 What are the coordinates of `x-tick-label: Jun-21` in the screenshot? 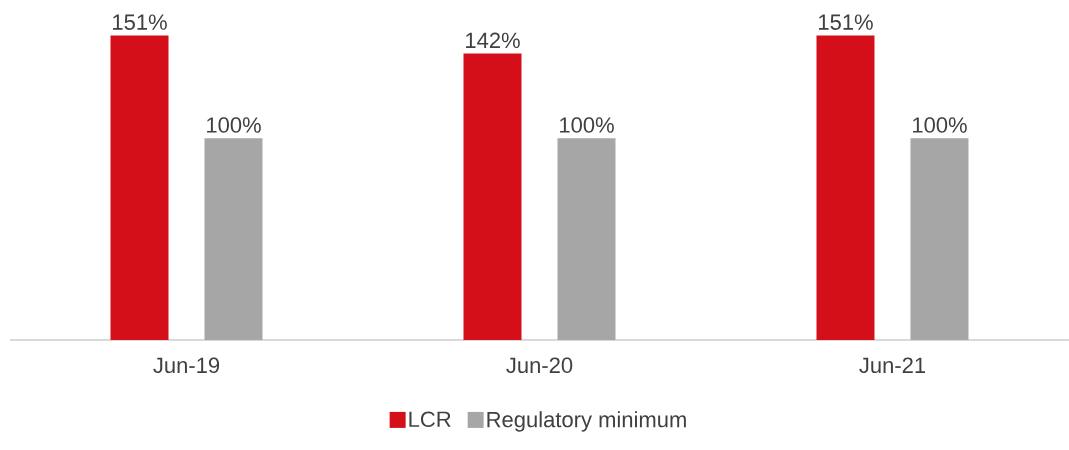 It's located at (892, 365).